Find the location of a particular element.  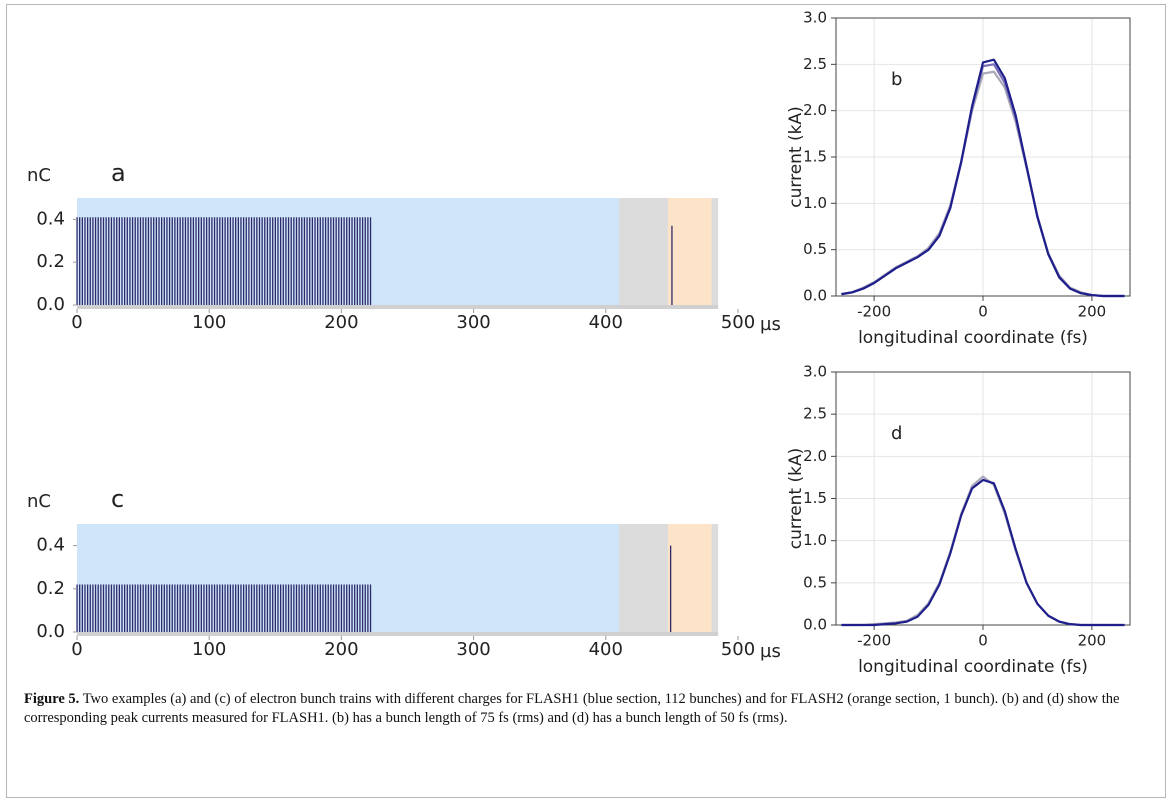

x-tick-label: 300 is located at coordinates (473, 649).